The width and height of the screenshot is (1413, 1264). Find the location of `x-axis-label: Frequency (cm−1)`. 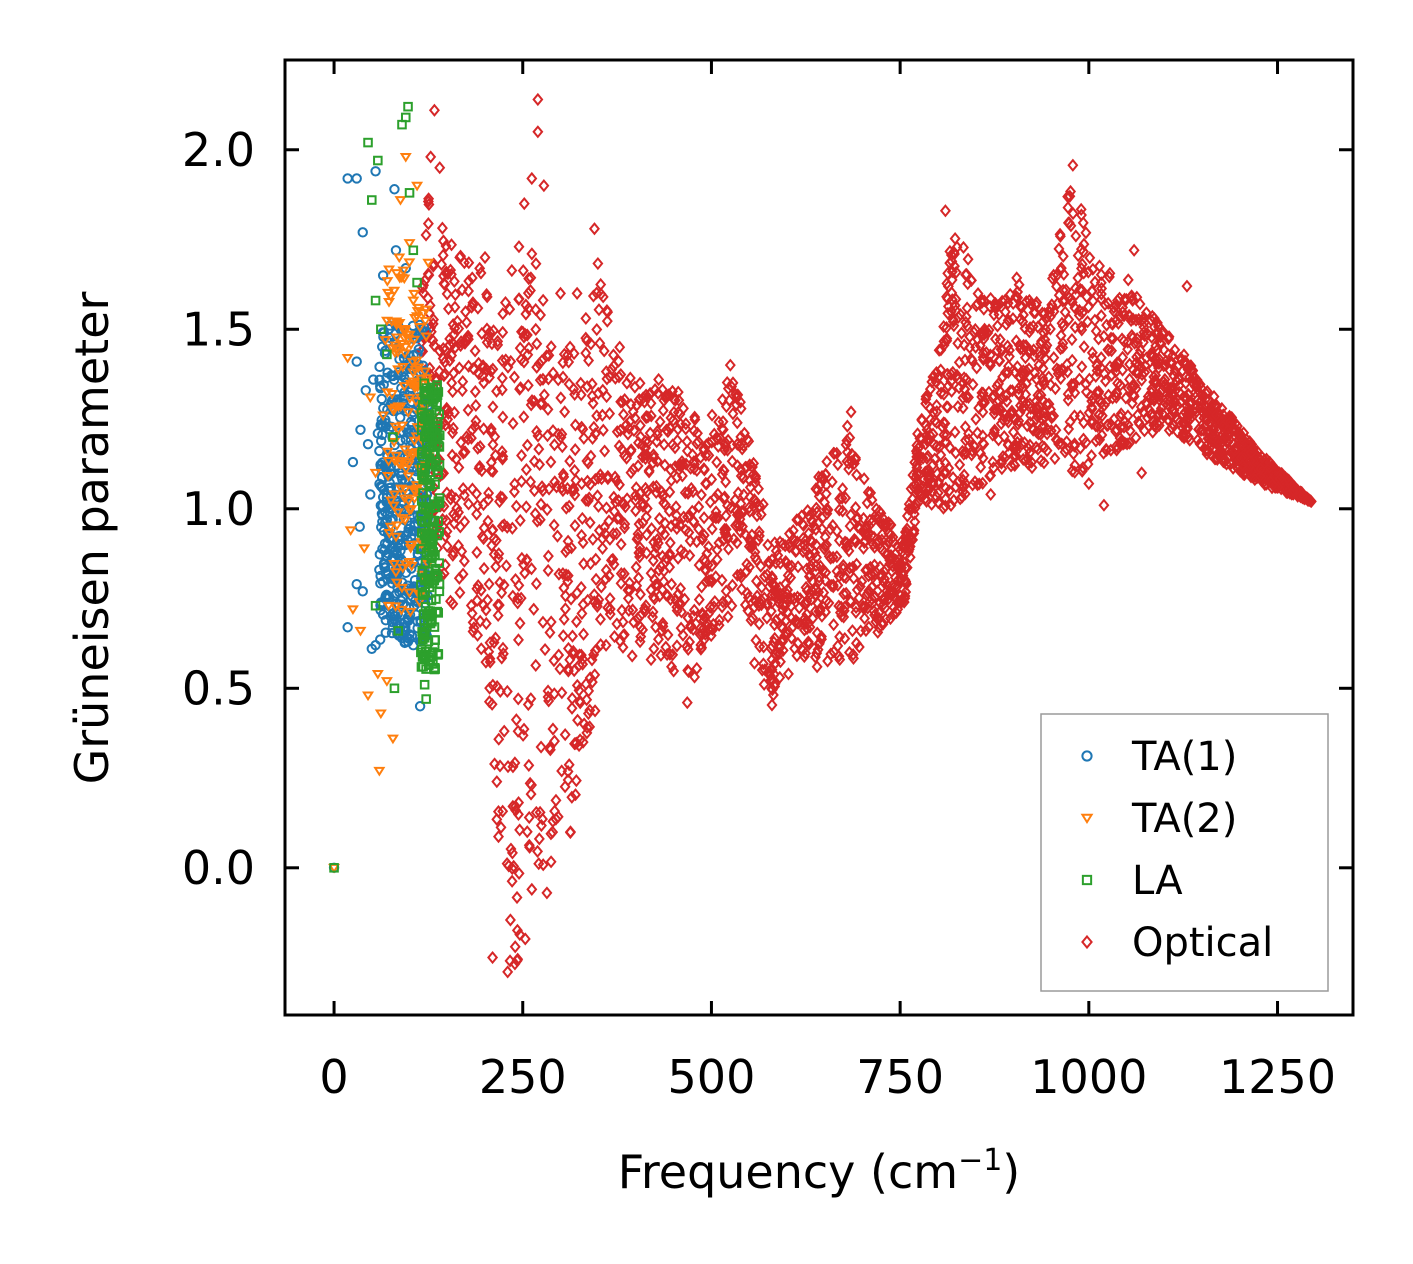

x-axis-label: Frequency (cm−1) is located at coordinates (819, 1171).